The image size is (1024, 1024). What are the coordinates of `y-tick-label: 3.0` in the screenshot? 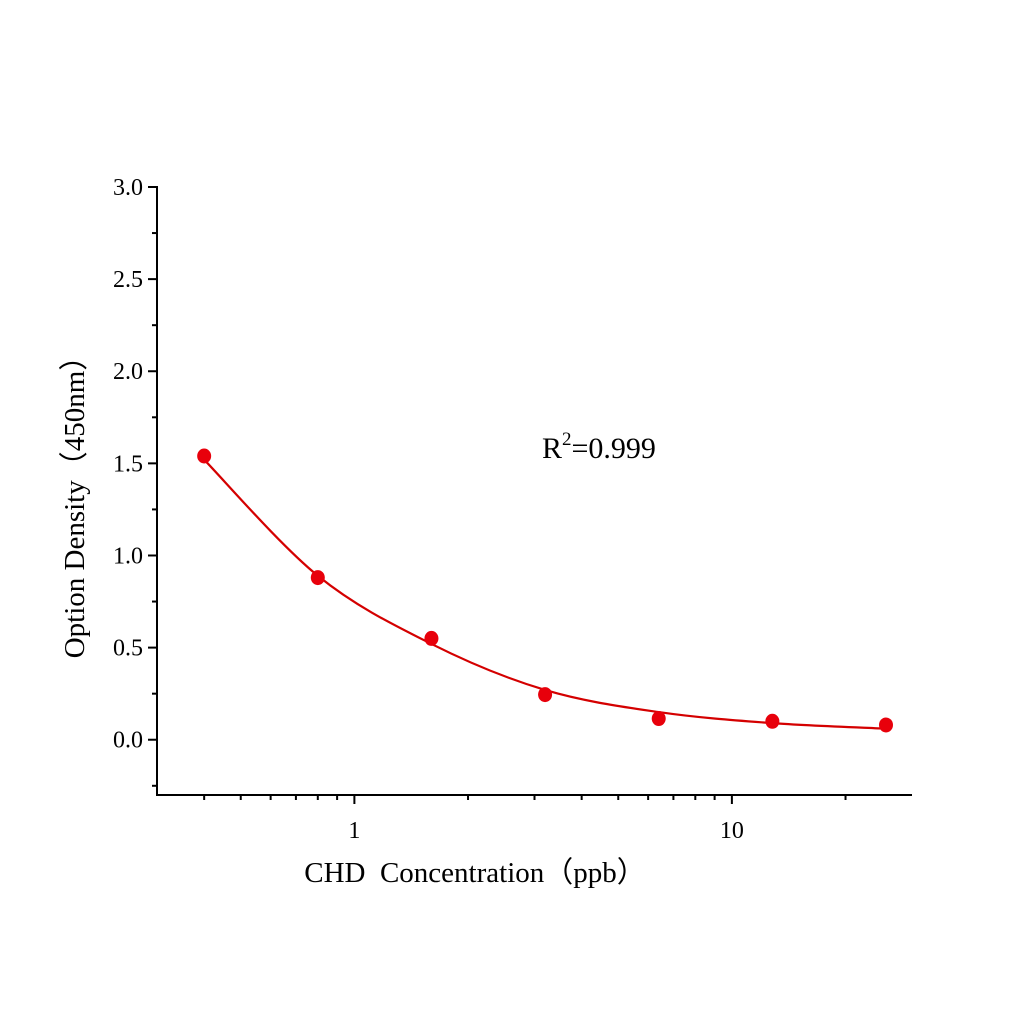 It's located at (128, 188).